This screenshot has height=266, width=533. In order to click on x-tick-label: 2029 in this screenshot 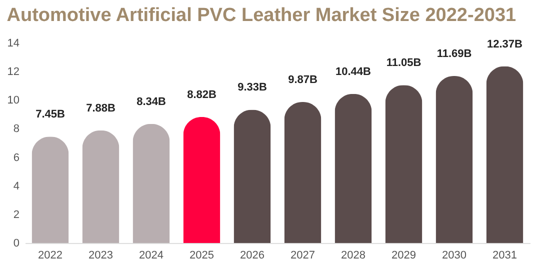, I will do `click(404, 256)`.